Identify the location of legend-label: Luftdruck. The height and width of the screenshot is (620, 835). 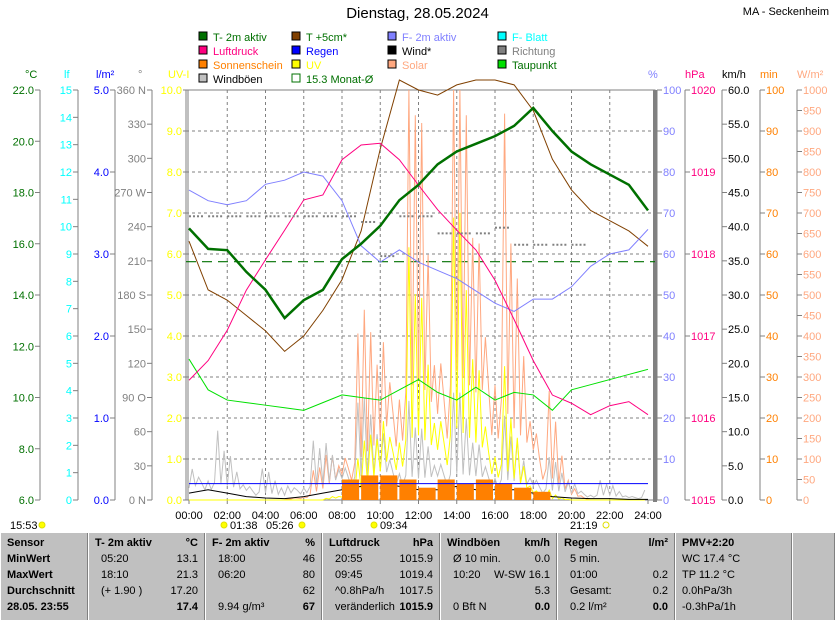
(236, 52).